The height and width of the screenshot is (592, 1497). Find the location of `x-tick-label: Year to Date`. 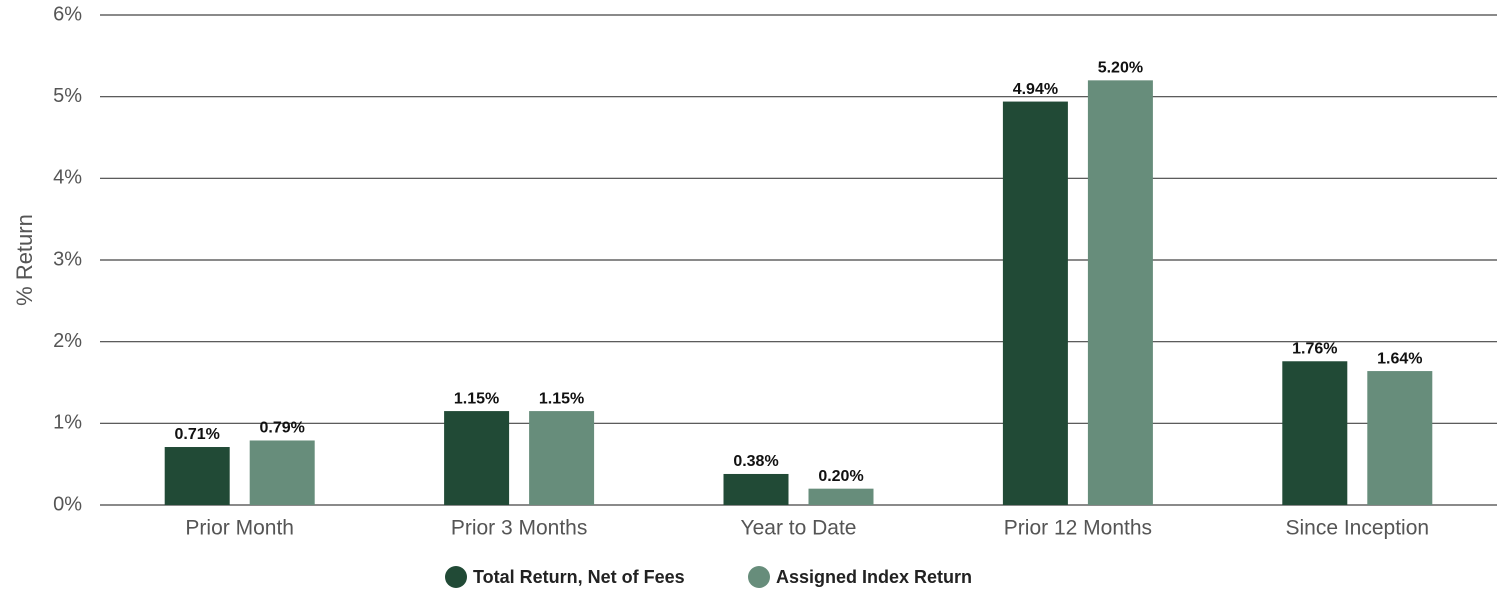

x-tick-label: Year to Date is located at coordinates (799, 528).